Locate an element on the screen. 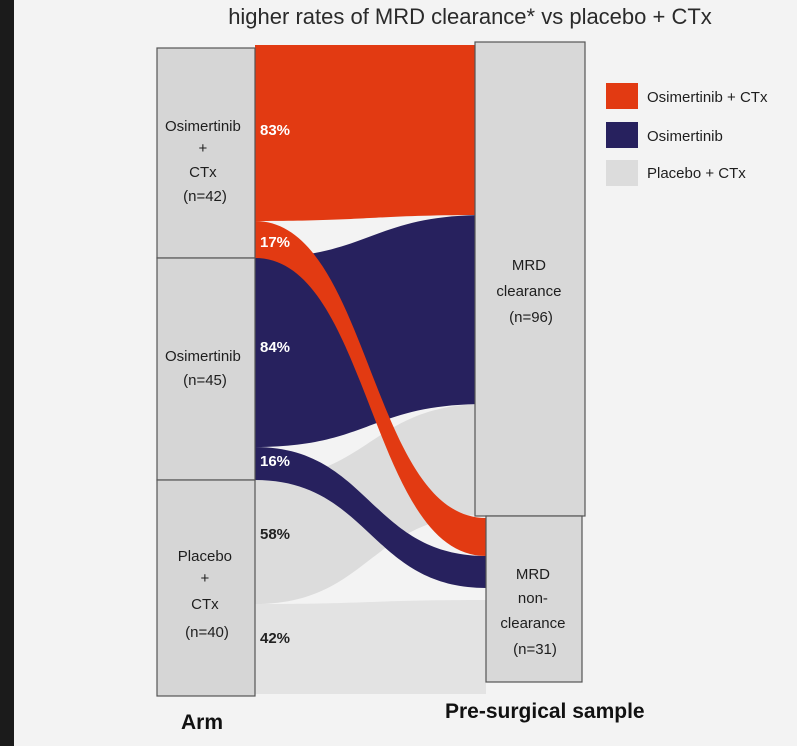  pct-osi-clearance: 84% is located at coordinates (275, 347).